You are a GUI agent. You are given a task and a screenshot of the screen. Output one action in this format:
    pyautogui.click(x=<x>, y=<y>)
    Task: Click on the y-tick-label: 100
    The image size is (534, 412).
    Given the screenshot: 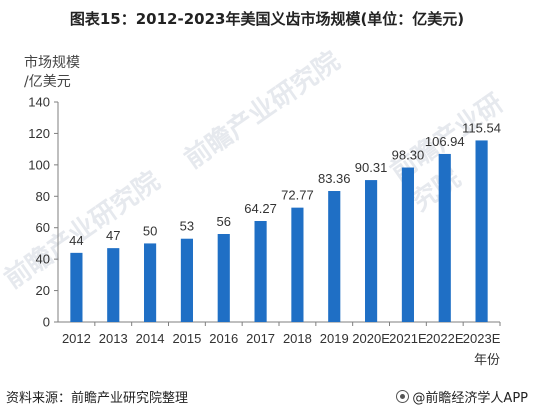 What is the action you would take?
    pyautogui.click(x=39, y=164)
    